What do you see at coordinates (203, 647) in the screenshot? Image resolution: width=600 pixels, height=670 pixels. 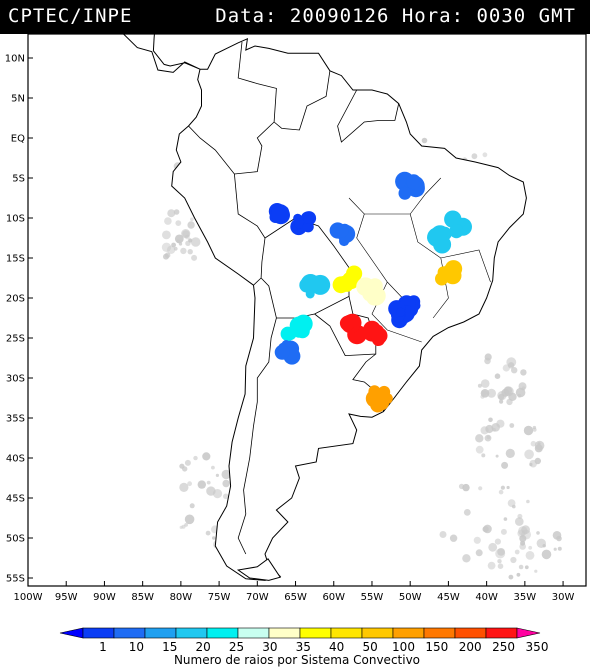 I see `colorbar-label: 20` at bounding box center [203, 647].